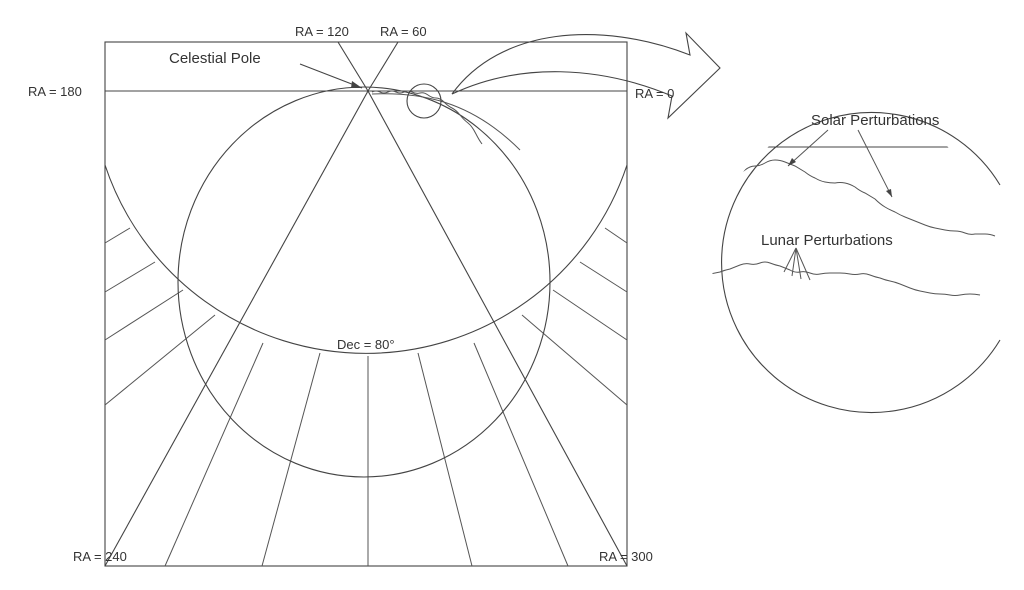 The image size is (1024, 590). Describe the element at coordinates (100, 556) in the screenshot. I see `label-ra-240: RA = 240` at that location.